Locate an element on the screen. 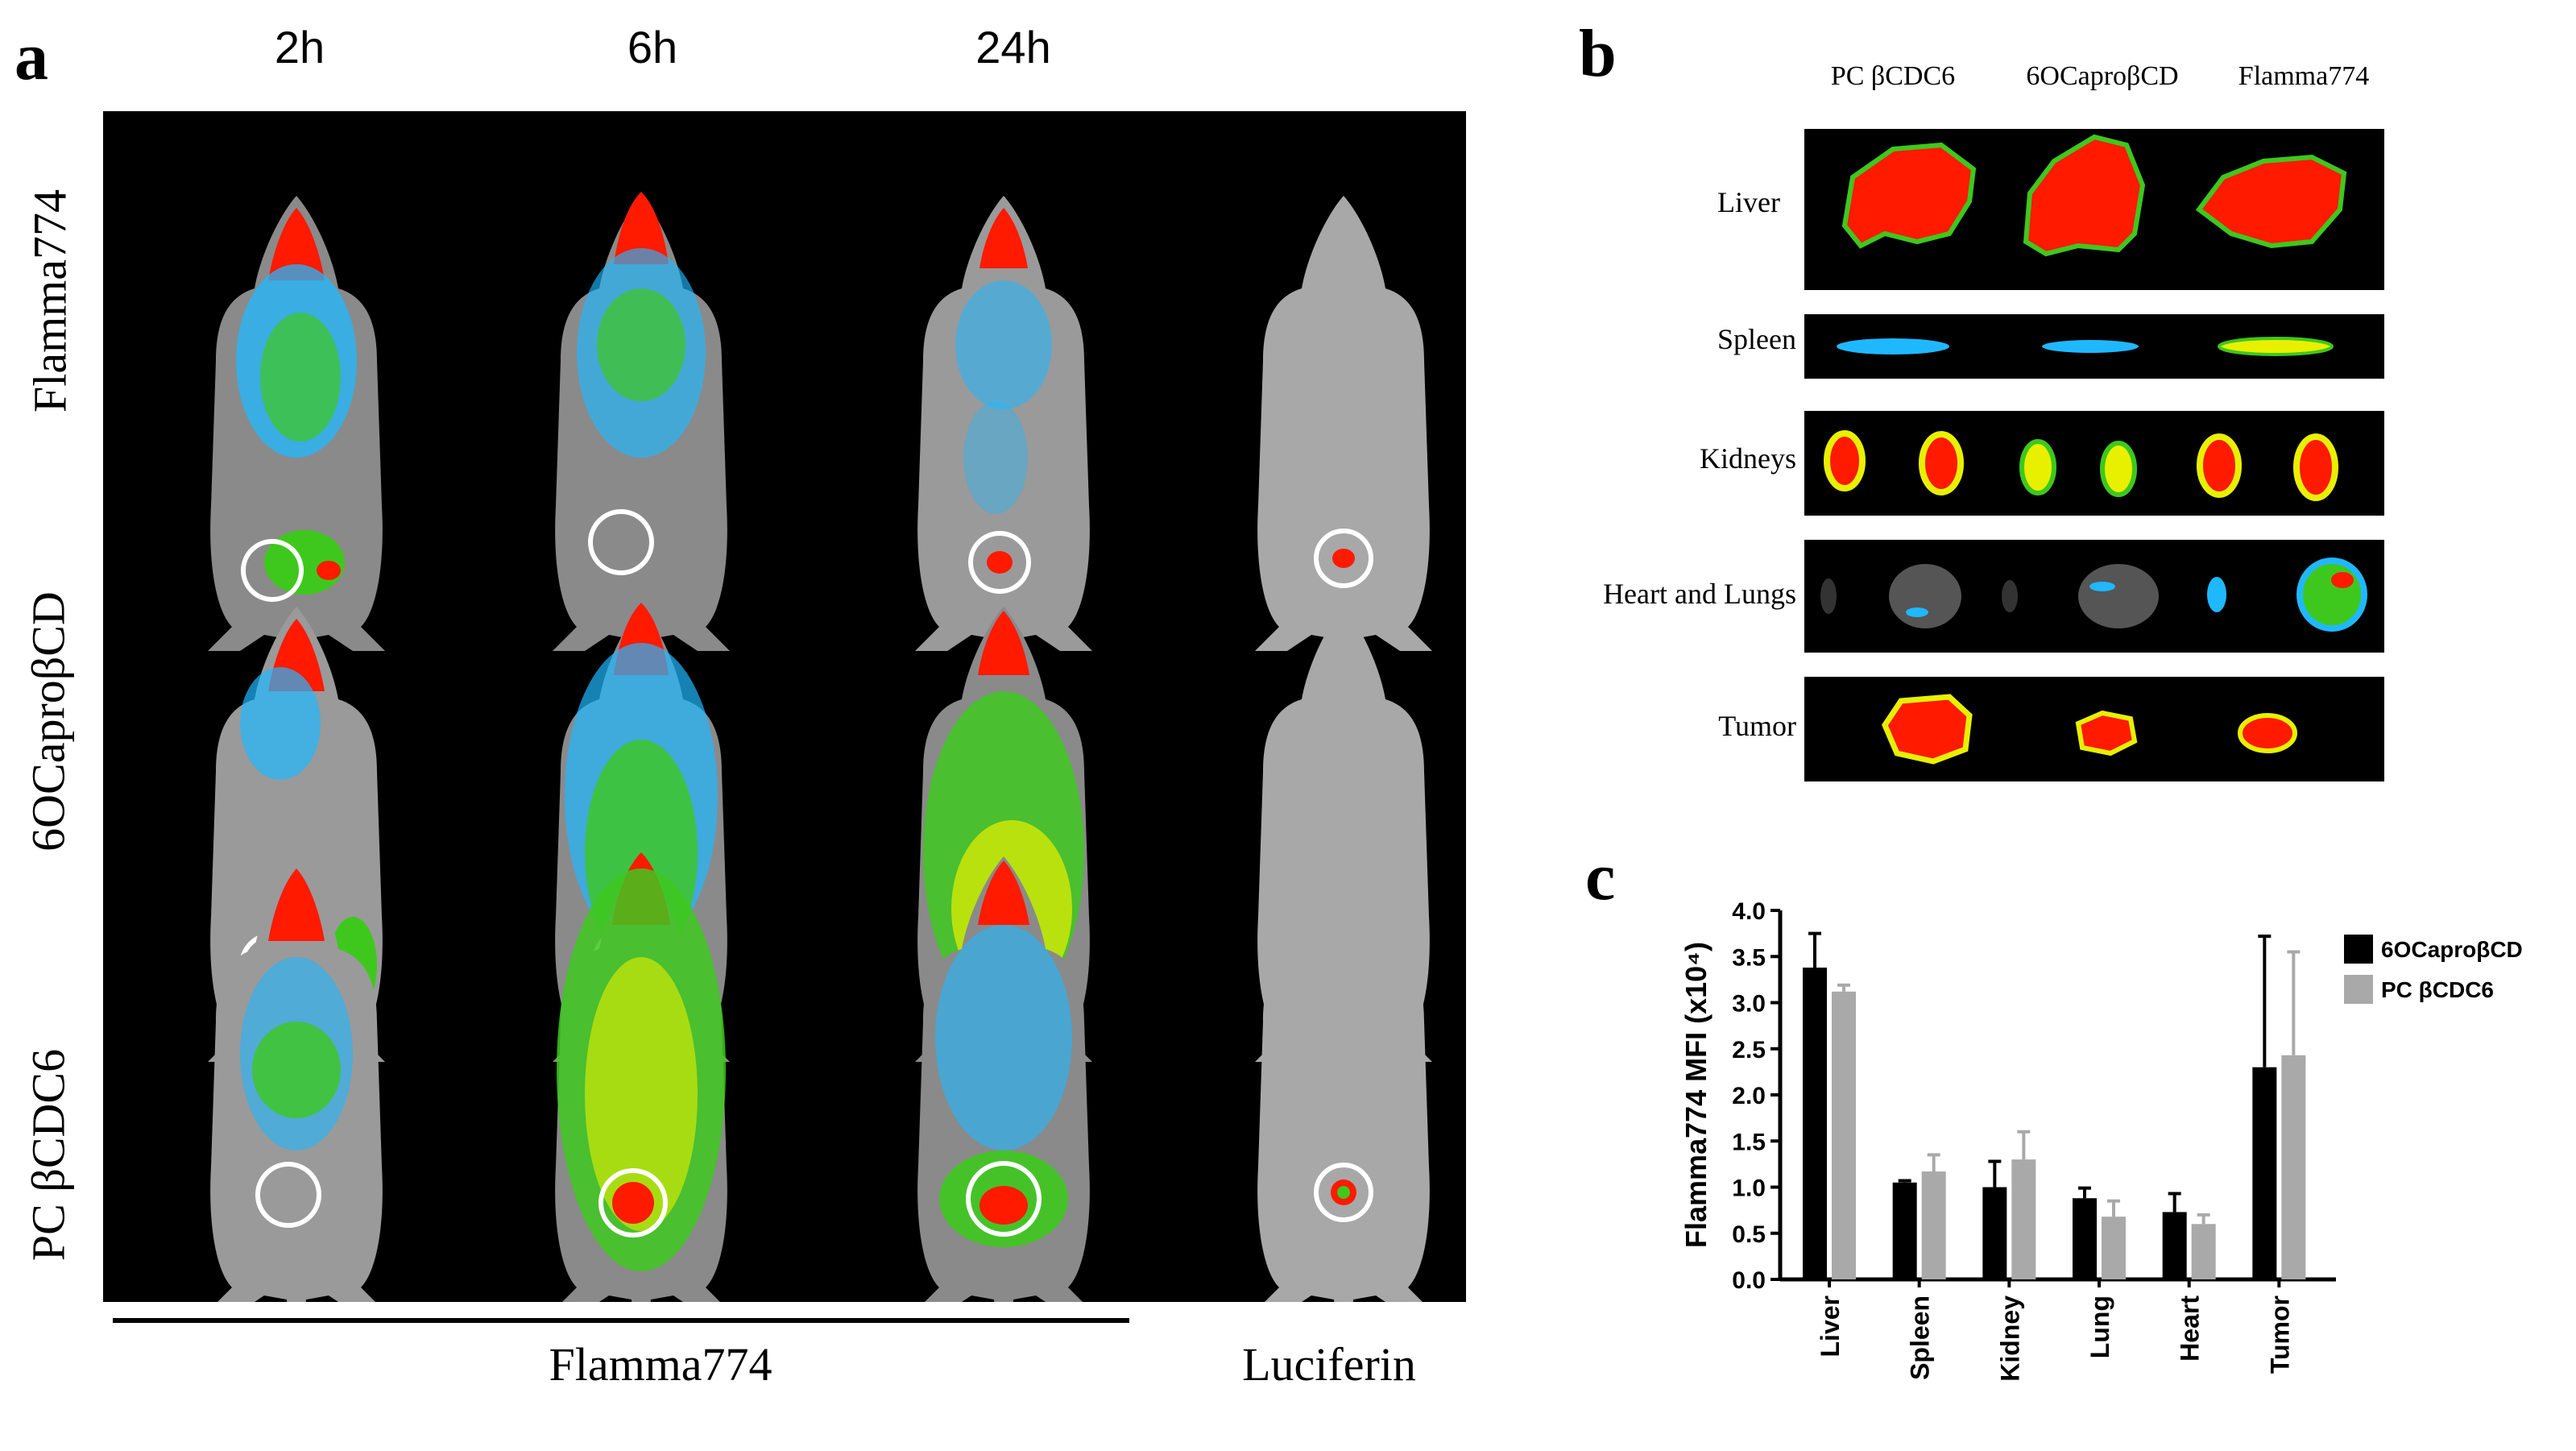  flamma774-bracket-line is located at coordinates (621, 1320).